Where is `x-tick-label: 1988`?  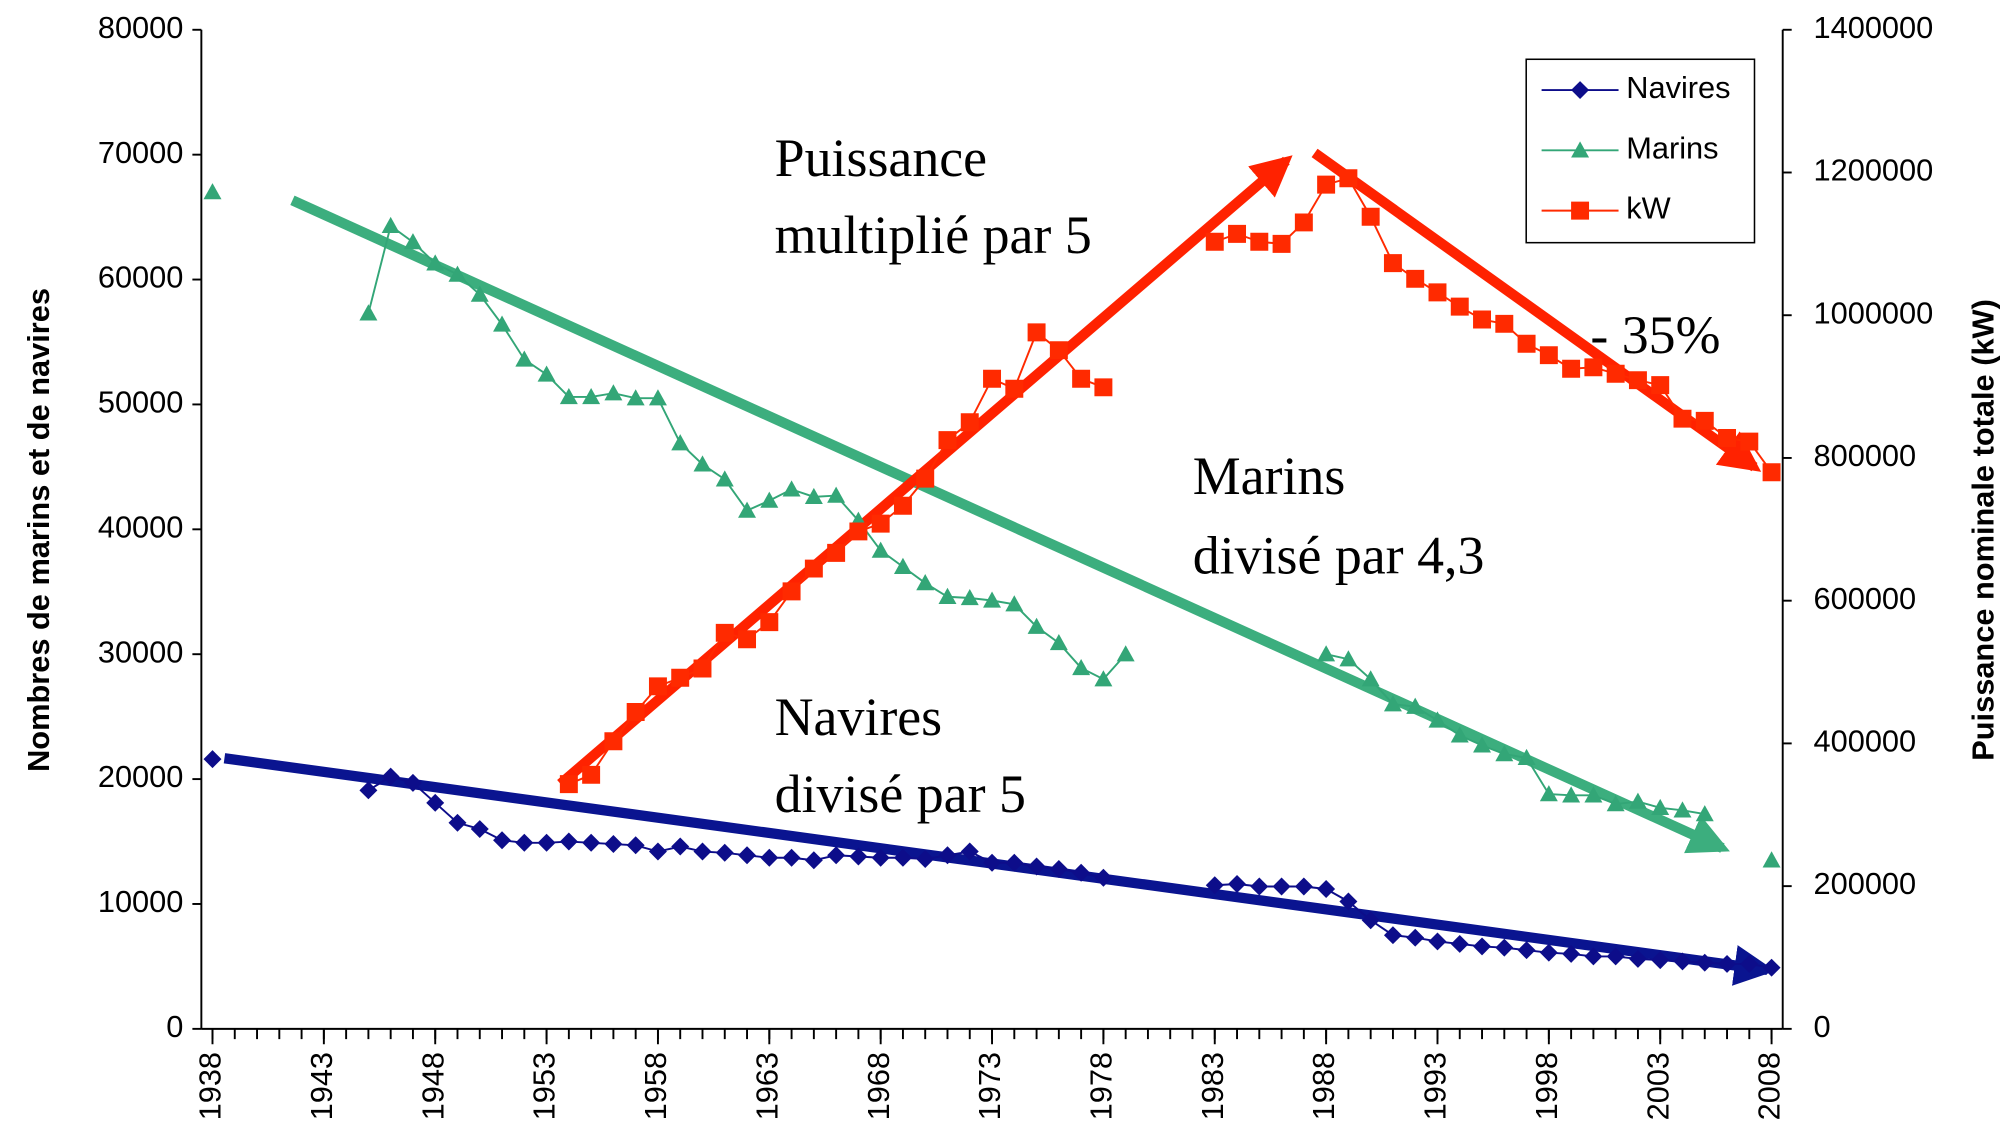
x-tick-label: 1988 is located at coordinates (1323, 1086).